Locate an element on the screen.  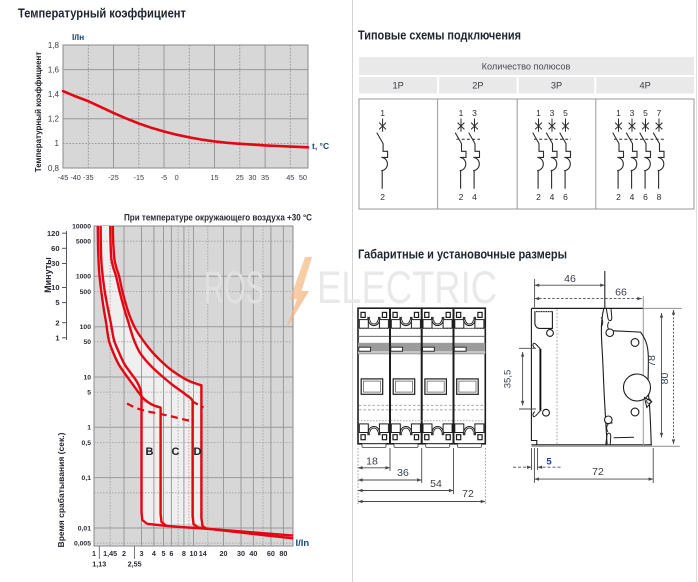
svg-text: 7 is located at coordinates (659, 113).